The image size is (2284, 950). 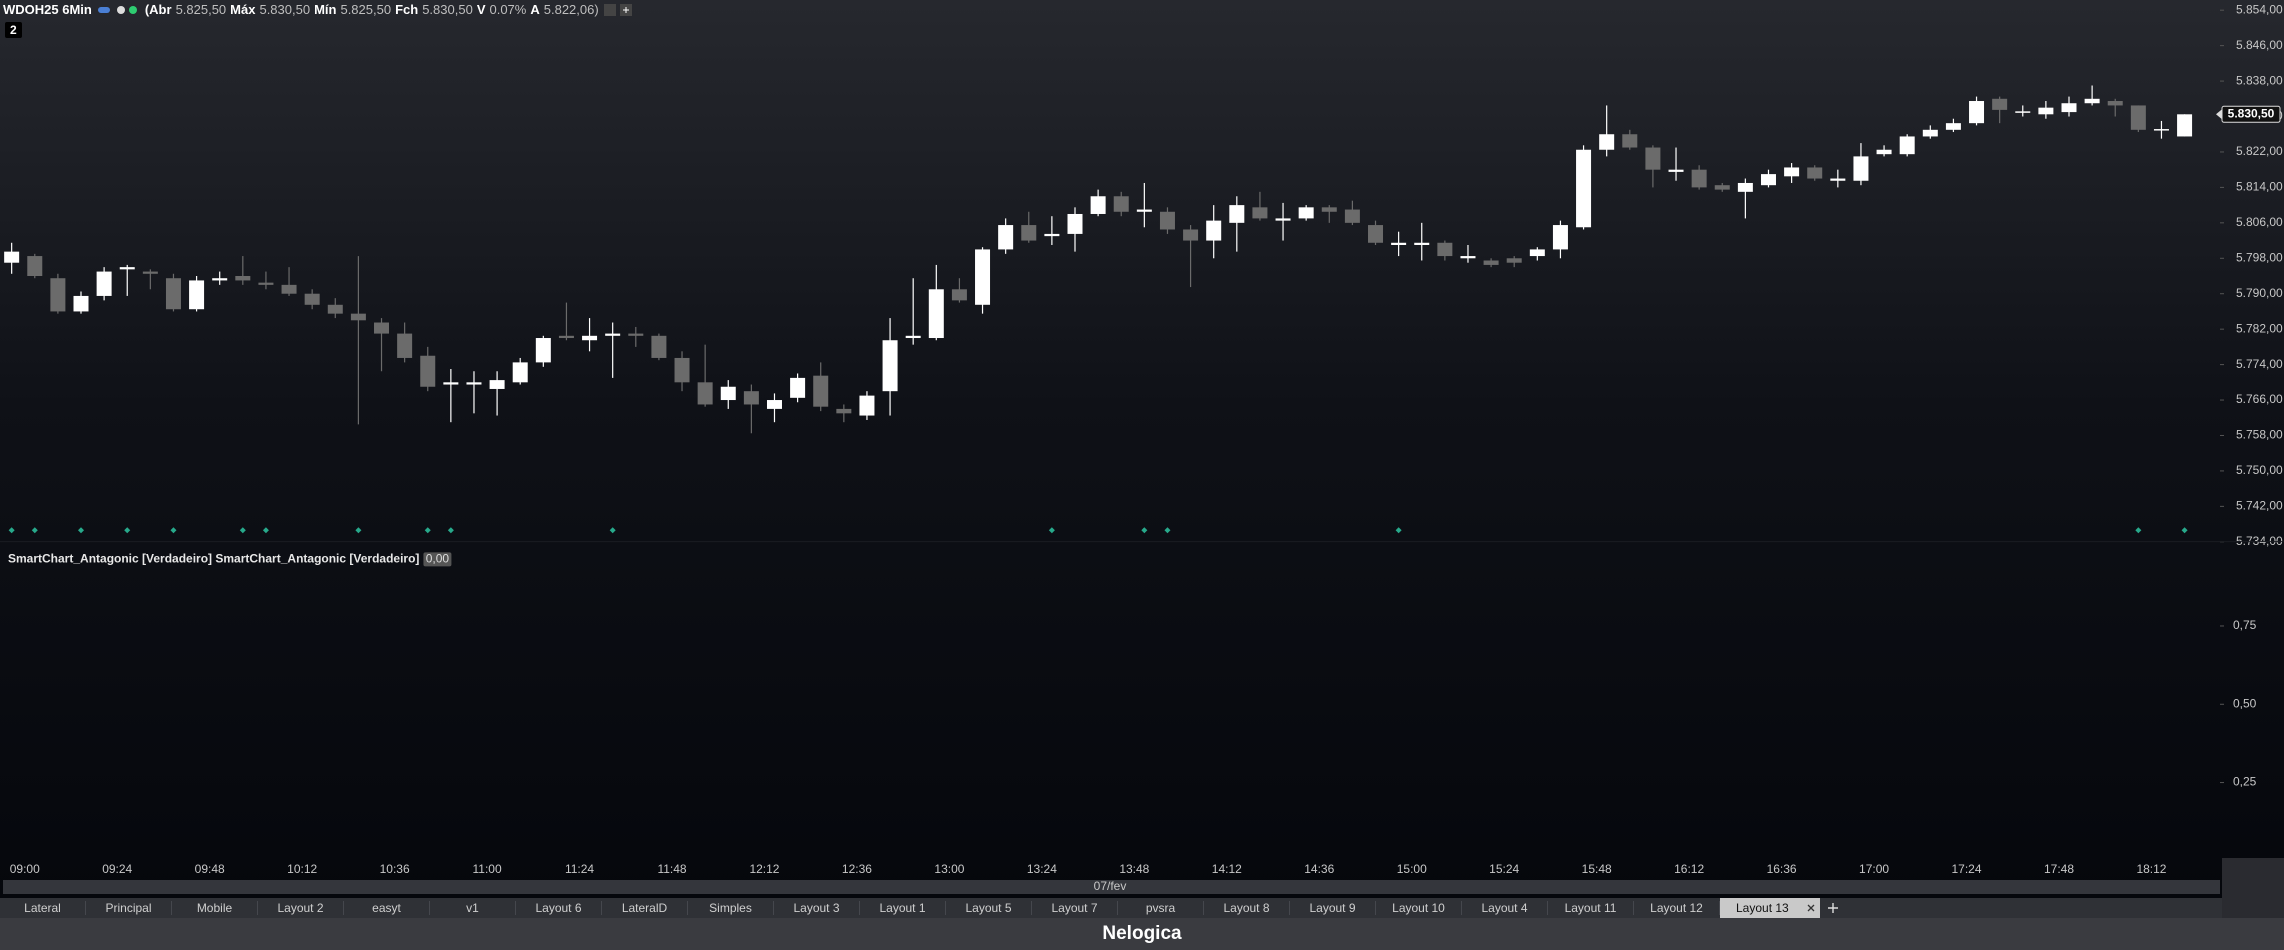 What do you see at coordinates (1504, 869) in the screenshot?
I see `x-tick-label: 15:24` at bounding box center [1504, 869].